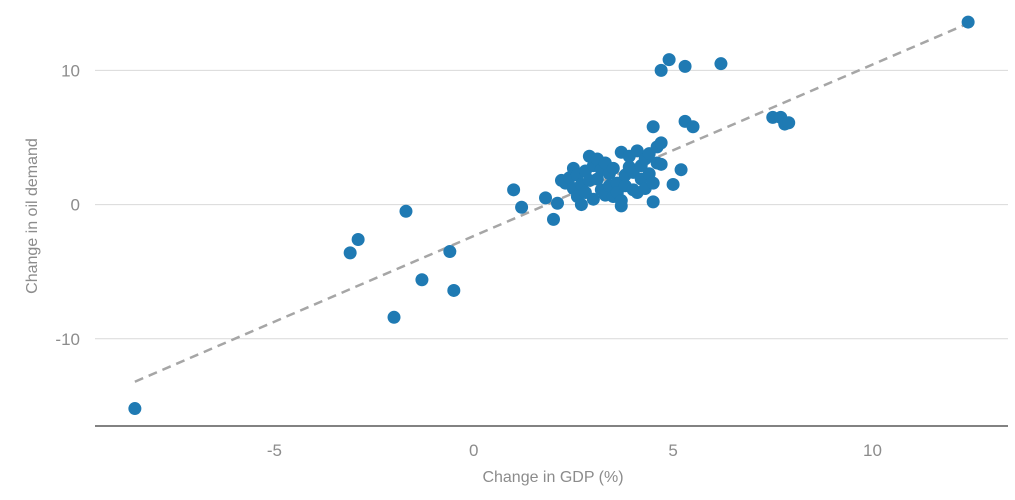 This screenshot has height=500, width=1015. What do you see at coordinates (672, 450) in the screenshot?
I see `x-tick-label: 5` at bounding box center [672, 450].